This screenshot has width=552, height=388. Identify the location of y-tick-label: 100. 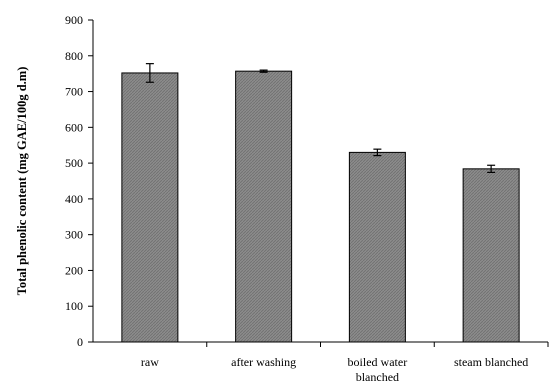
(74, 306).